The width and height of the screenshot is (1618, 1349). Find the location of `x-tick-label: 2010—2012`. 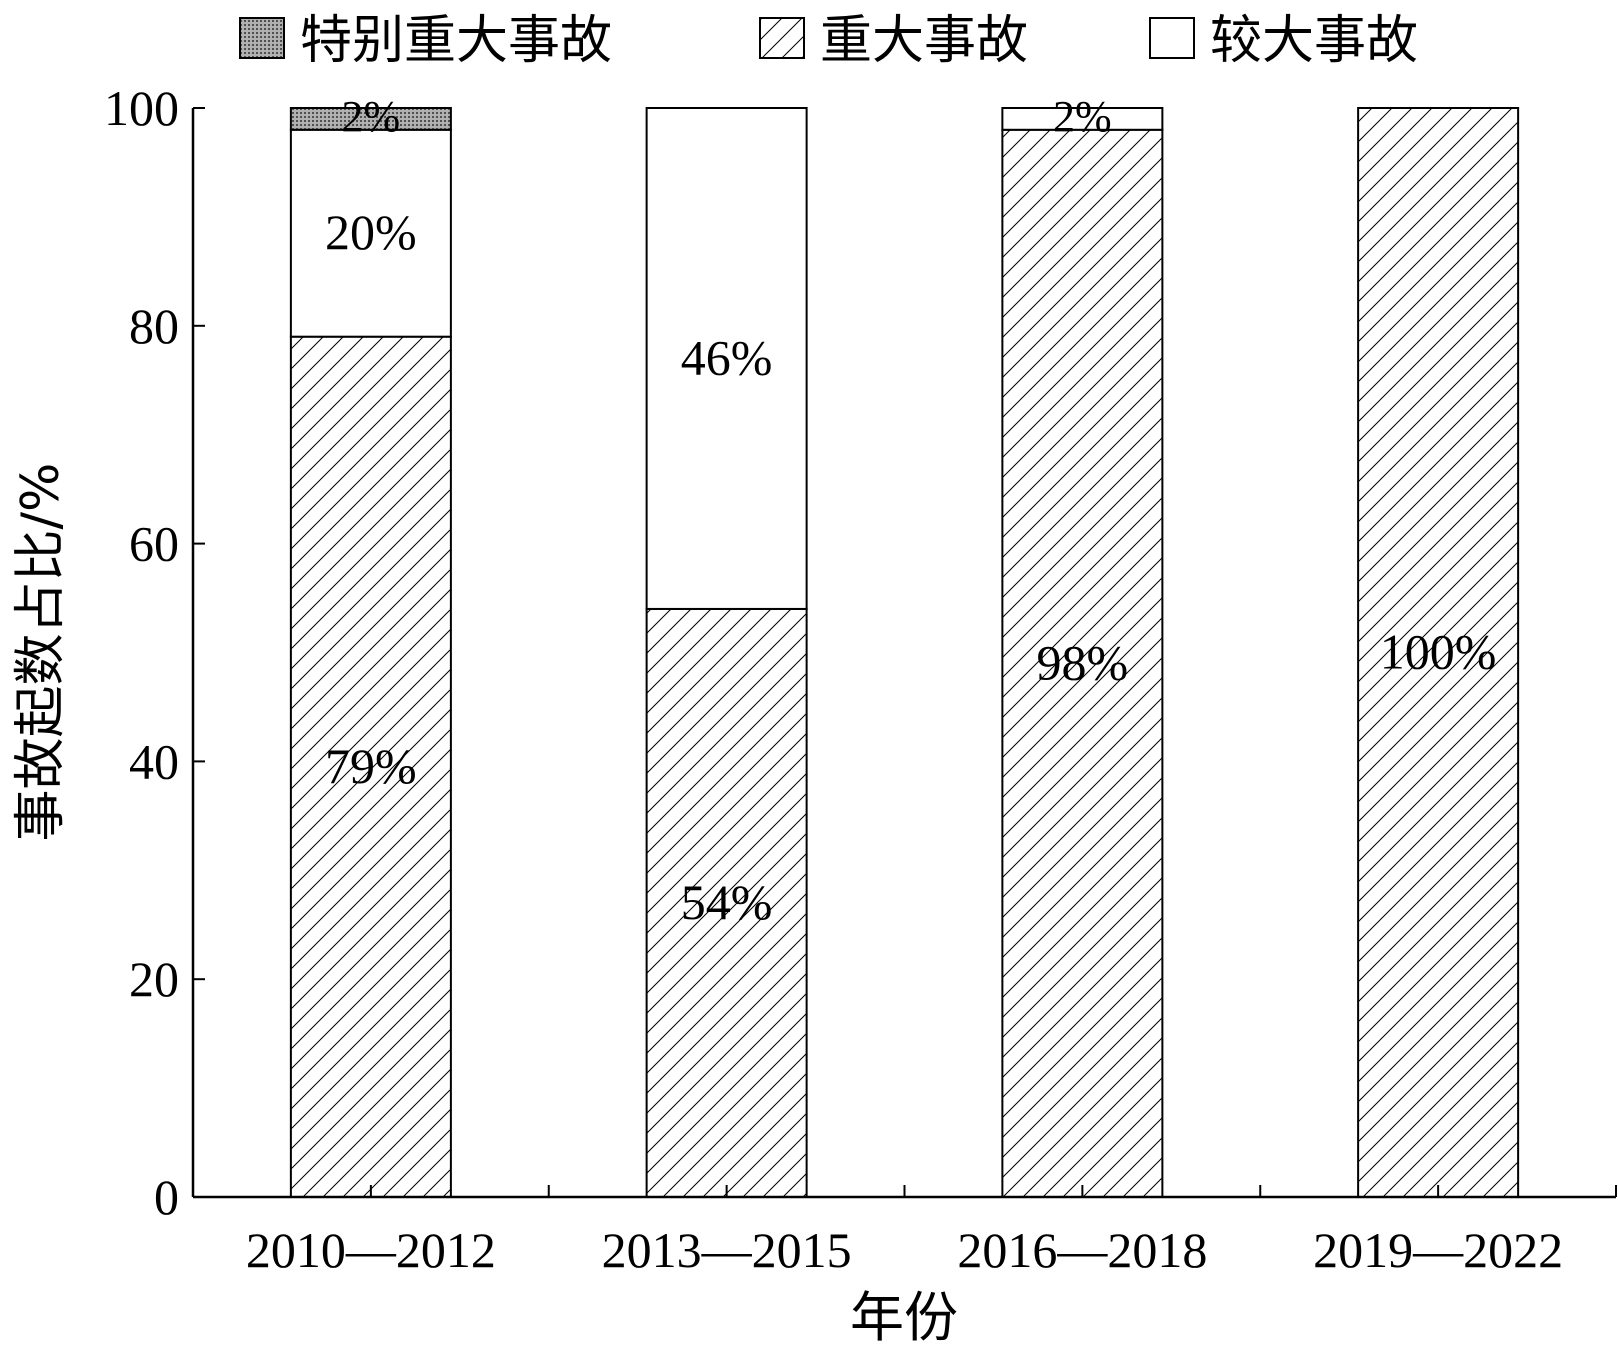

x-tick-label: 2010—2012 is located at coordinates (371, 1250).